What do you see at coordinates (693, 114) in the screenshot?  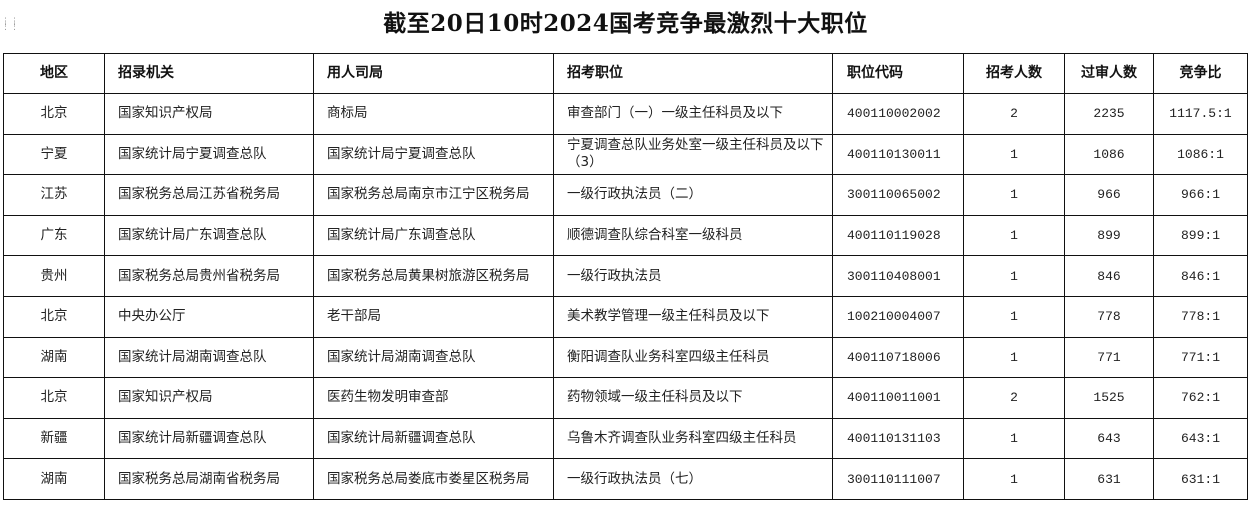 I see `cell-position: 审查部门（一）一级主任科员及以下` at bounding box center [693, 114].